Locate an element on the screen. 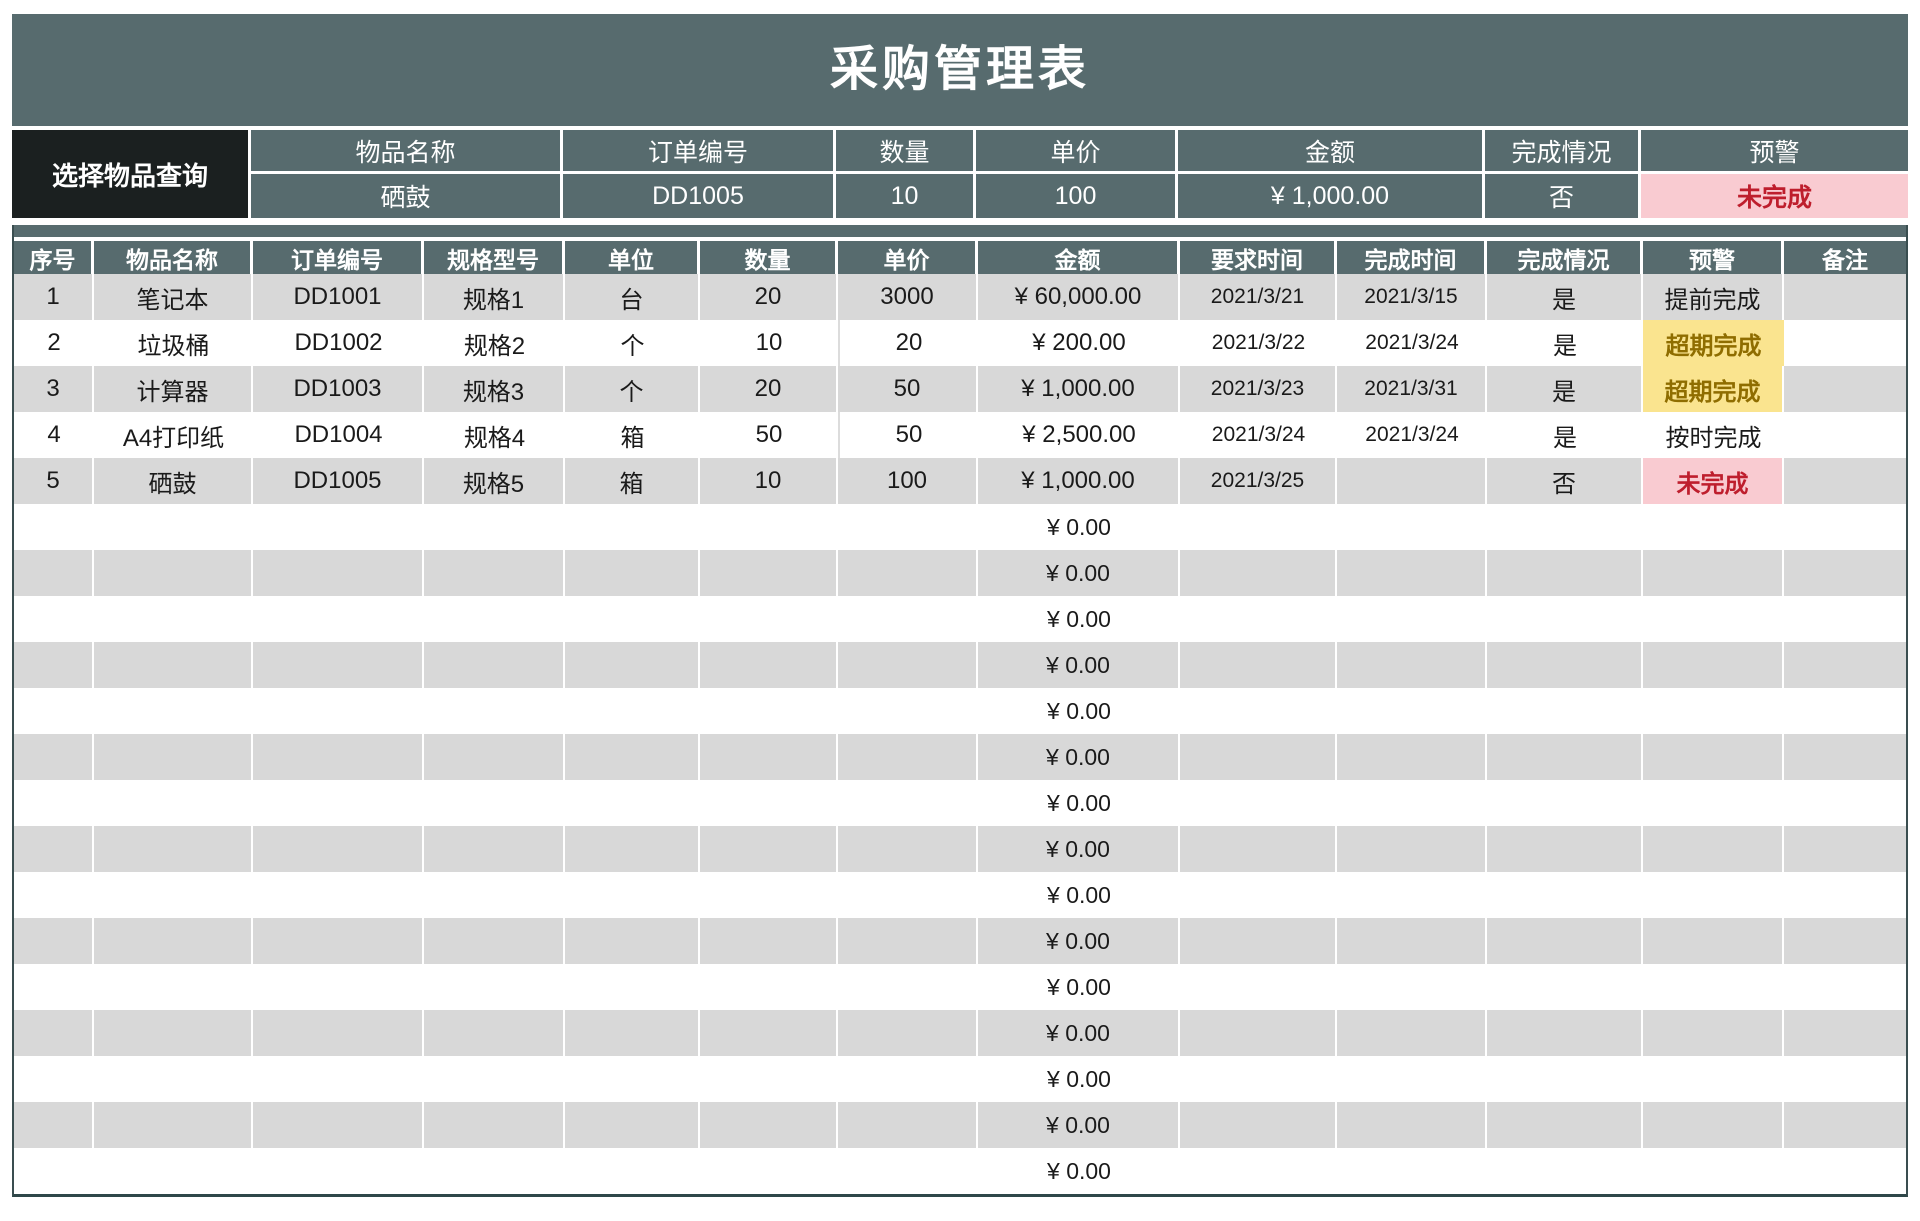  table-cell: 5 is located at coordinates (54, 481).